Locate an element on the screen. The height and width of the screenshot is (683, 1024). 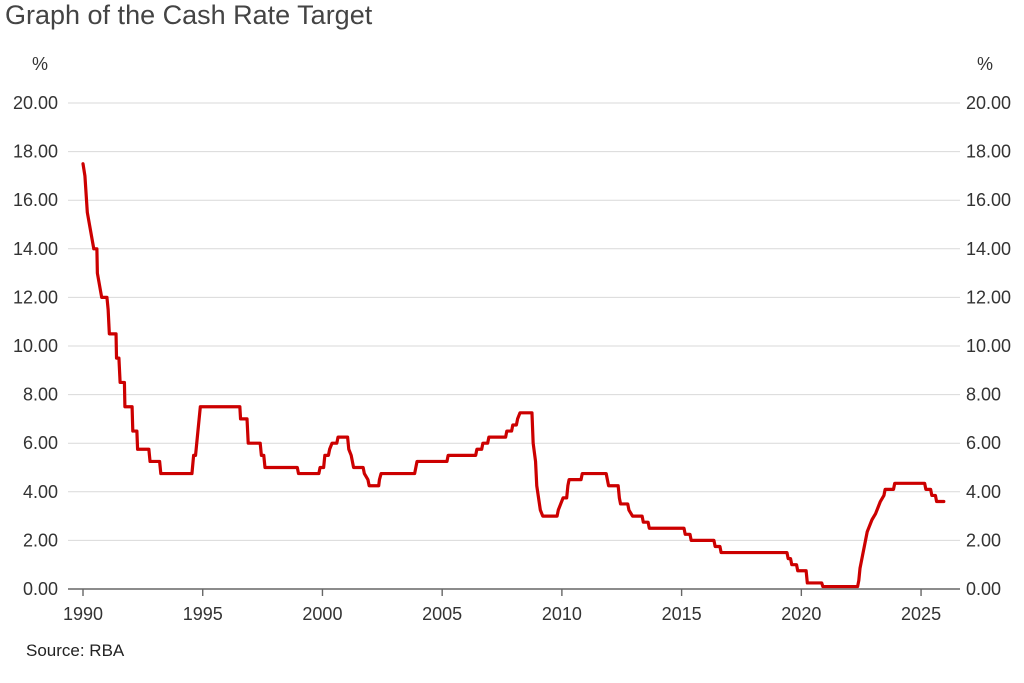
x-tick-label: 2025 is located at coordinates (921, 614).